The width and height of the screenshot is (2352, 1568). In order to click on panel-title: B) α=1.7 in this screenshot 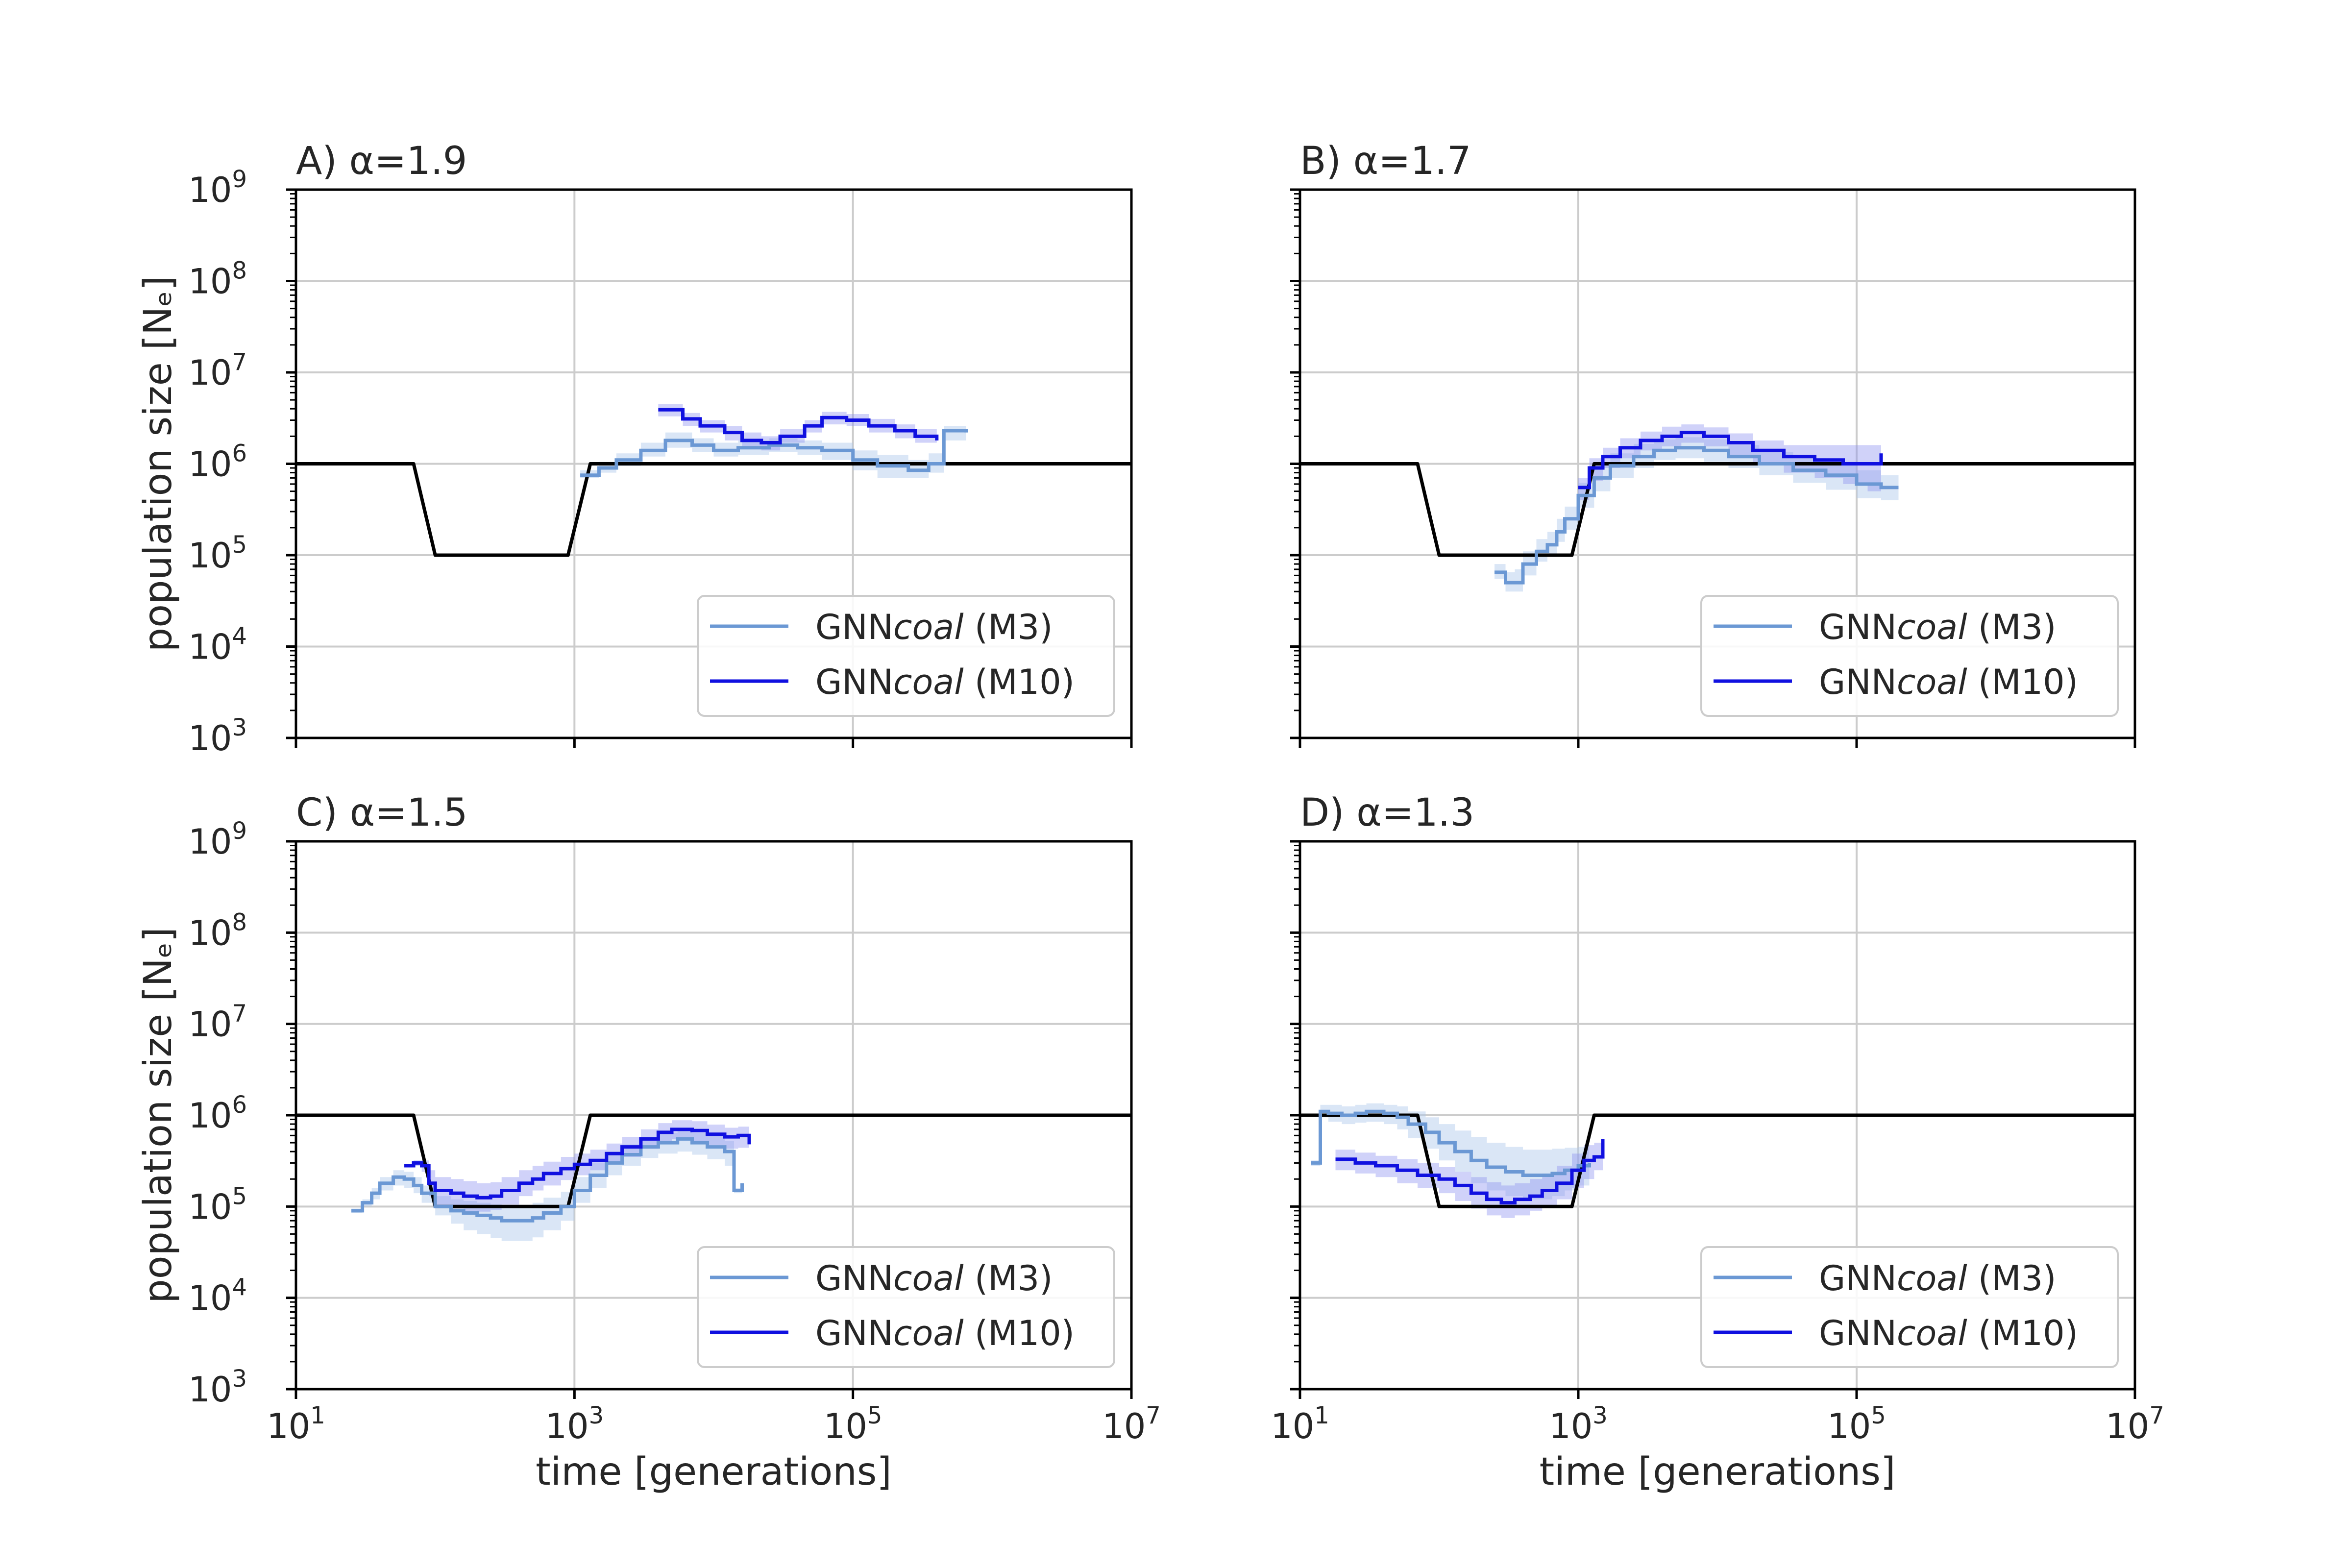, I will do `click(1385, 161)`.